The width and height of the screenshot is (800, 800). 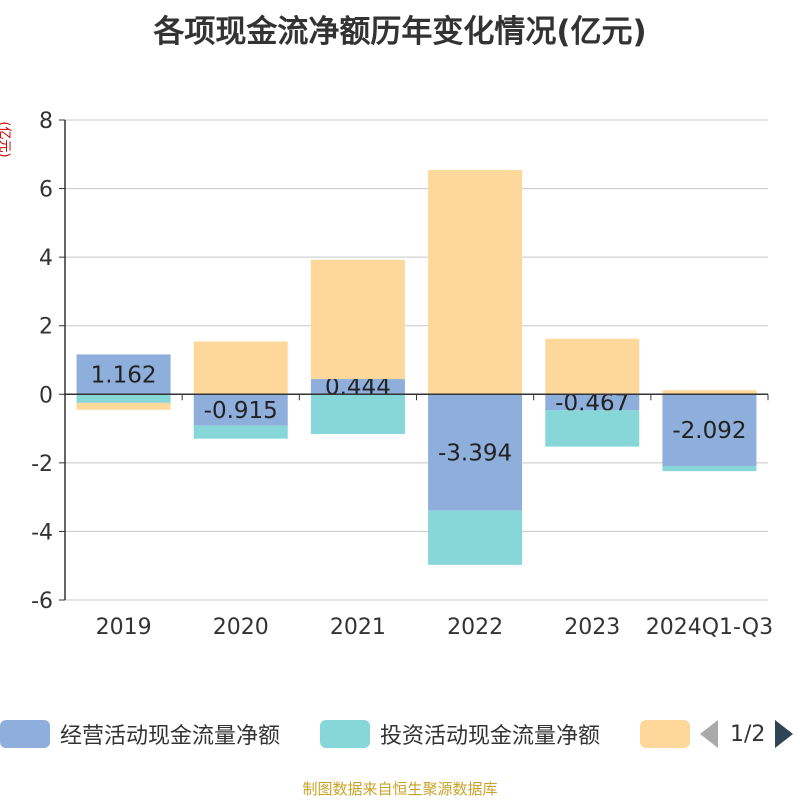 What do you see at coordinates (42, 532) in the screenshot?
I see `y-tick-label: -4` at bounding box center [42, 532].